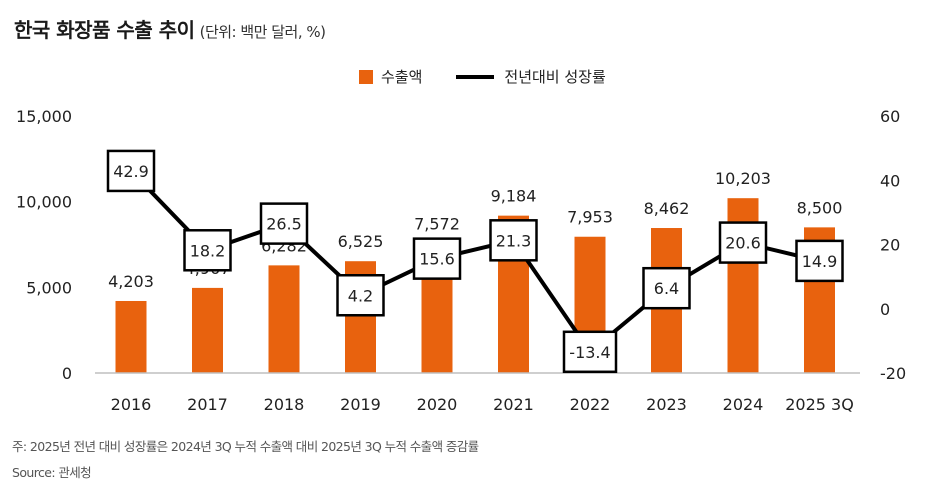  Describe the element at coordinates (667, 208) in the screenshot. I see `bar-value-label: 8,462` at that location.